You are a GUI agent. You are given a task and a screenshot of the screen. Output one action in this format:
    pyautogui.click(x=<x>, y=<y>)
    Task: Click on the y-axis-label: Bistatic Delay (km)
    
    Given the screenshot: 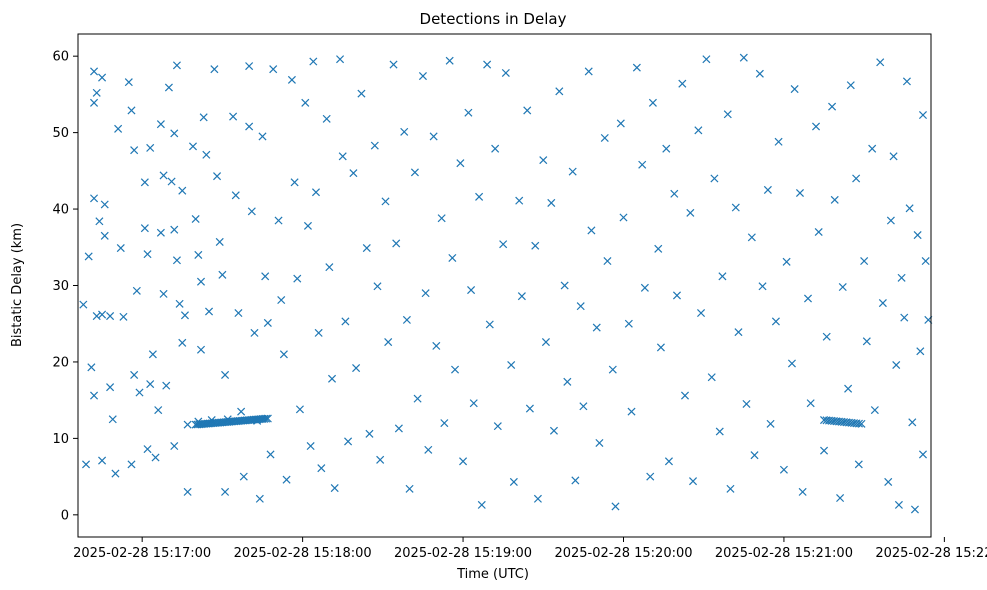 What is the action you would take?
    pyautogui.click(x=17, y=285)
    